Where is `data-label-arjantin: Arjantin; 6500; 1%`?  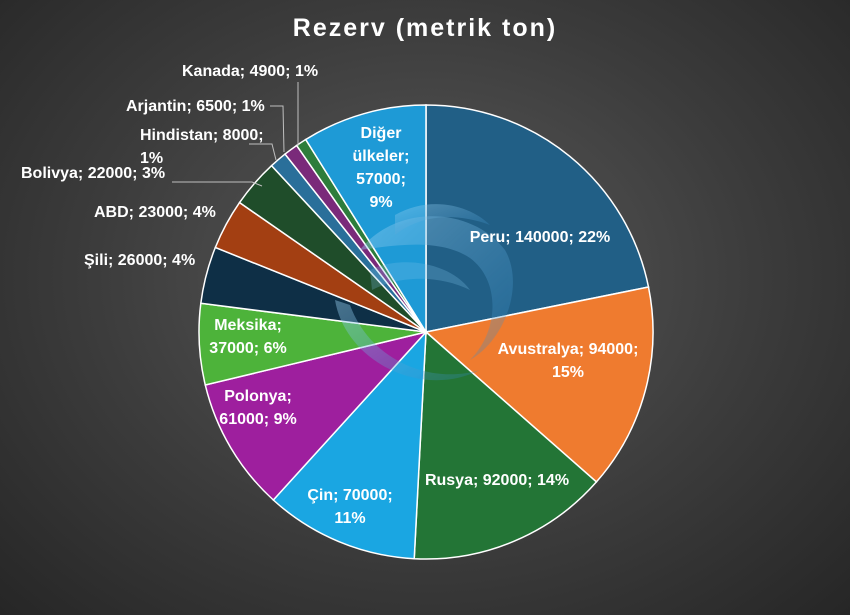 data-label-arjantin: Arjantin; 6500; 1% is located at coordinates (195, 106).